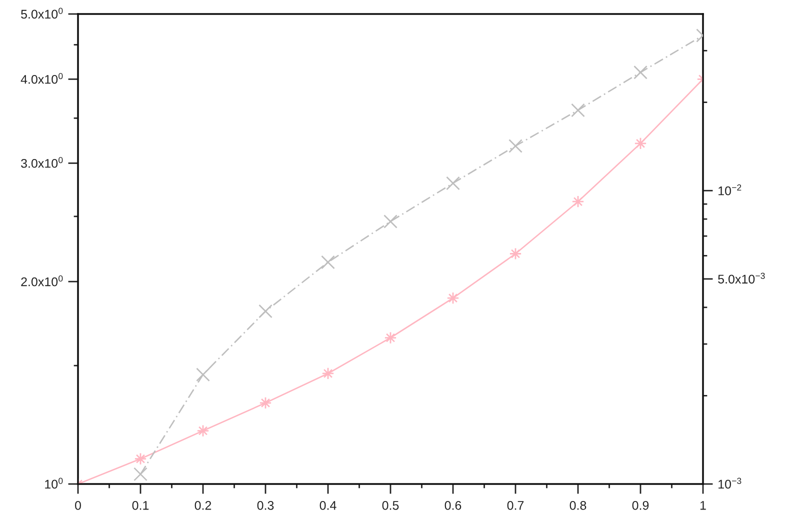  Describe the element at coordinates (730, 190) in the screenshot. I see `y-tick-label: 10$^{−2}$` at that location.